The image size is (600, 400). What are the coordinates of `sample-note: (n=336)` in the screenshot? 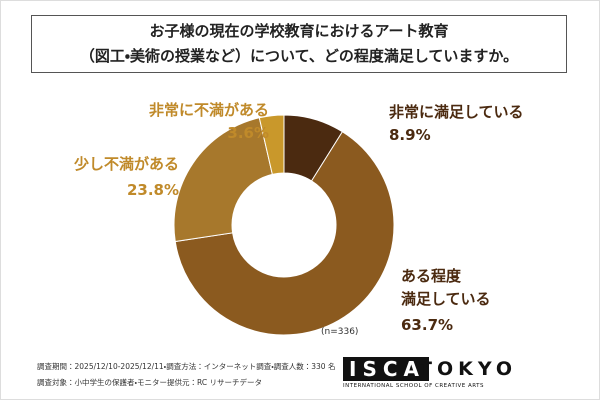 It's located at (340, 332).